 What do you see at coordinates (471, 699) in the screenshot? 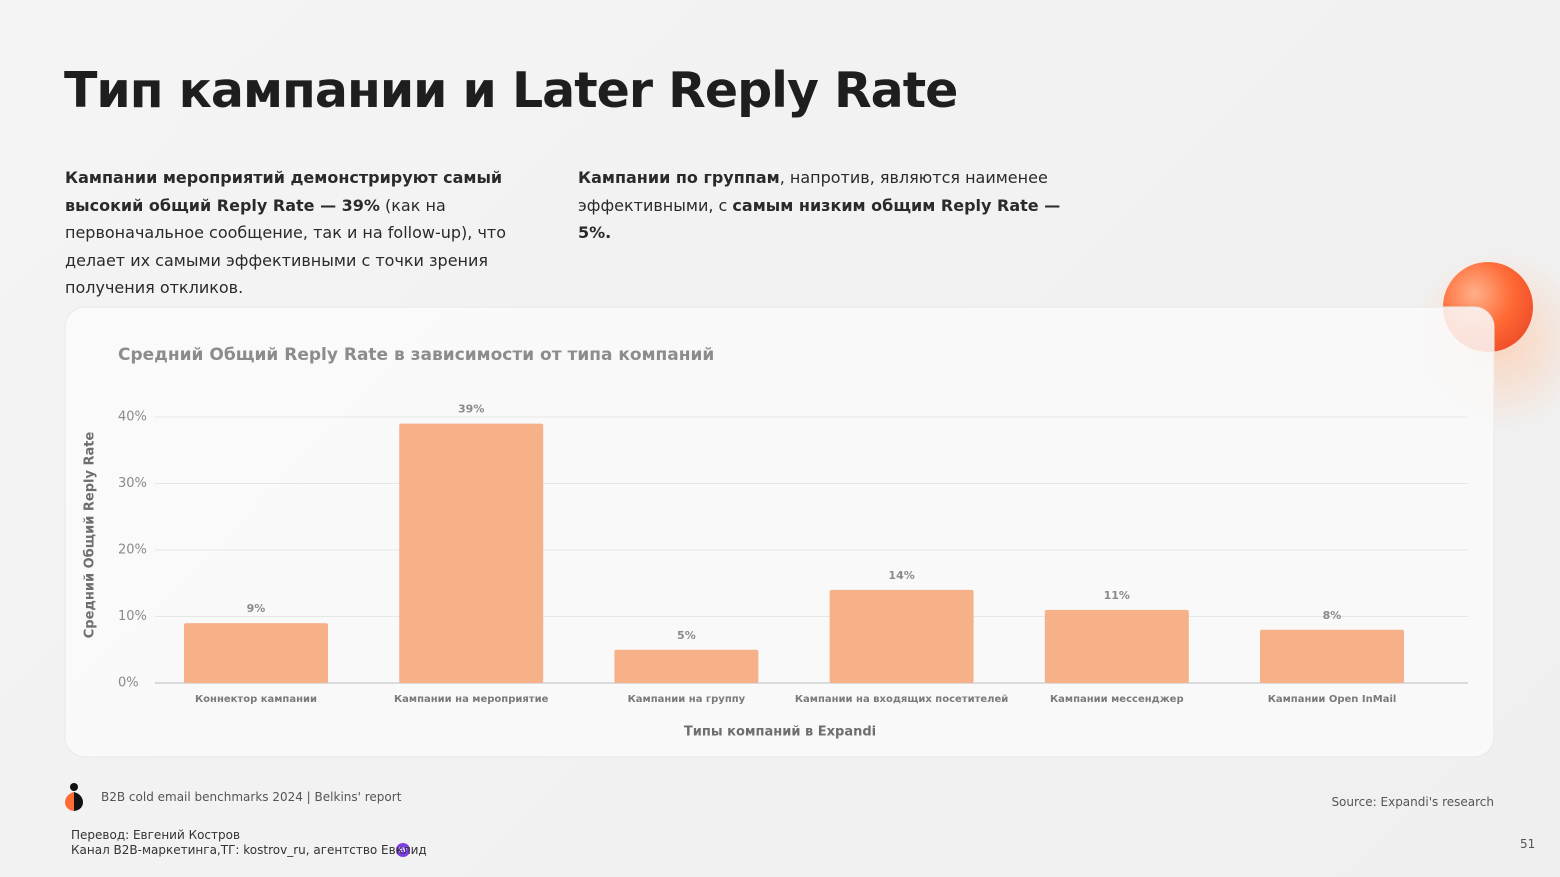
I see `x-tick-label: Кампании на мероприятие` at bounding box center [471, 699].